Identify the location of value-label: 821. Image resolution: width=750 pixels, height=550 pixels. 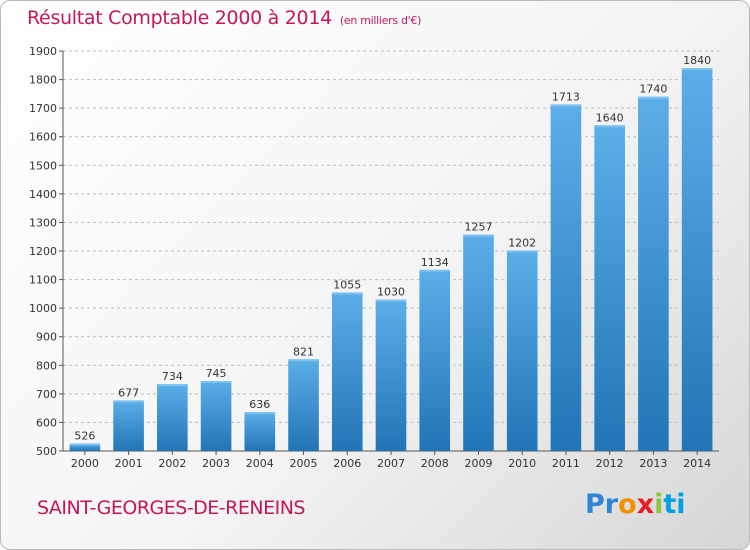
(303, 351).